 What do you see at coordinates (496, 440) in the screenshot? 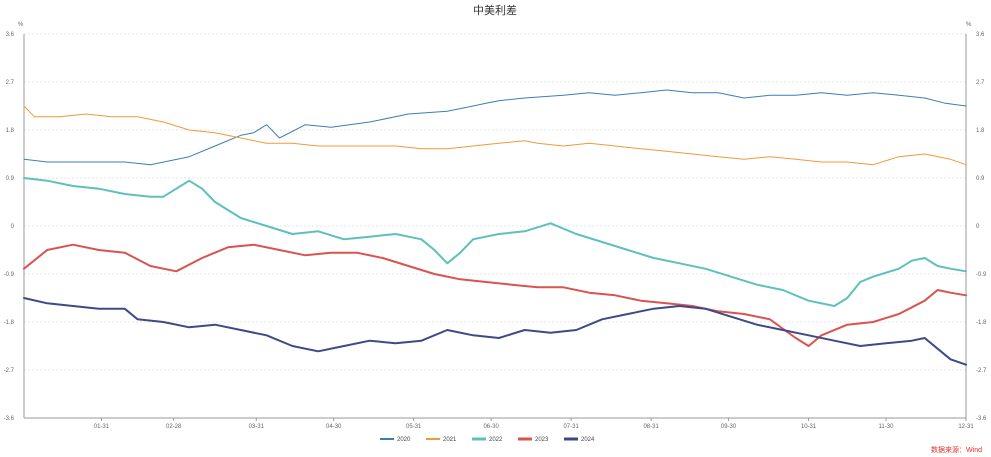
I see `legend-label: 2022` at bounding box center [496, 440].